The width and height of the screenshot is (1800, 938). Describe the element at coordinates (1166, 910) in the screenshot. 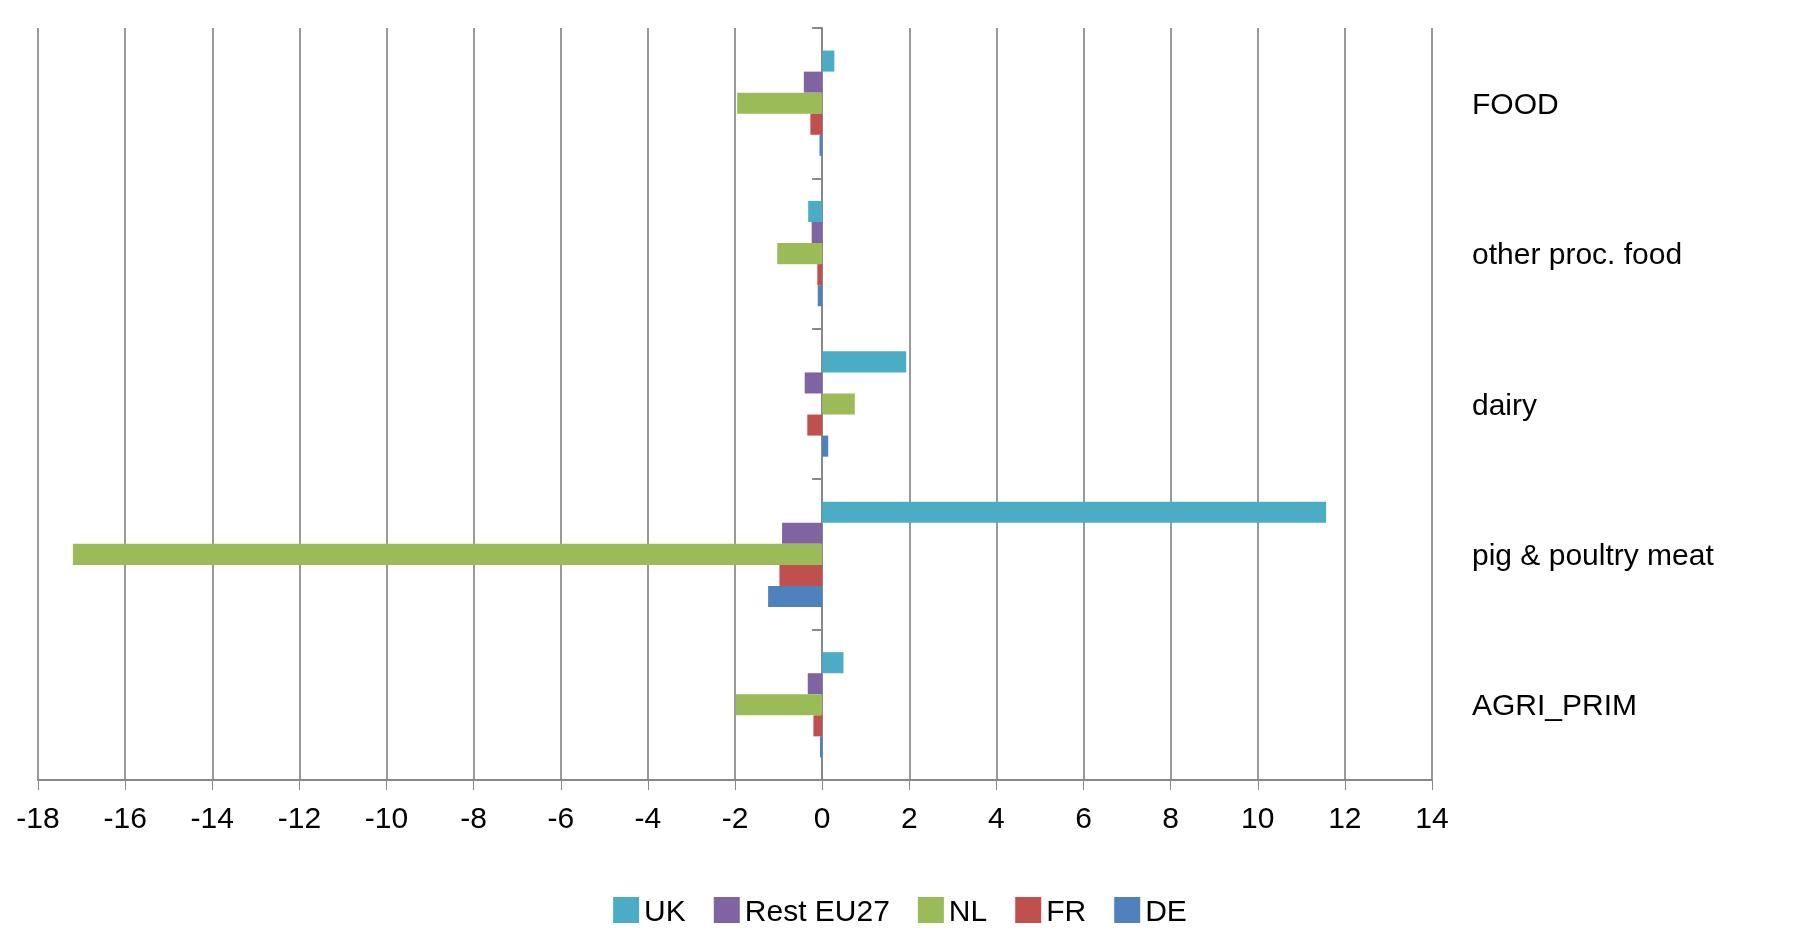

I see `legend-label: DE` at that location.